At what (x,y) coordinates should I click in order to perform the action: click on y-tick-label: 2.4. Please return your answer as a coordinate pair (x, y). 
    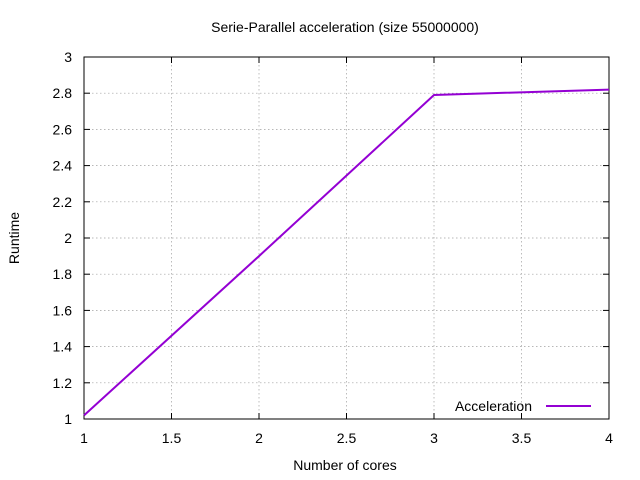
    Looking at the image, I should click on (63, 166).